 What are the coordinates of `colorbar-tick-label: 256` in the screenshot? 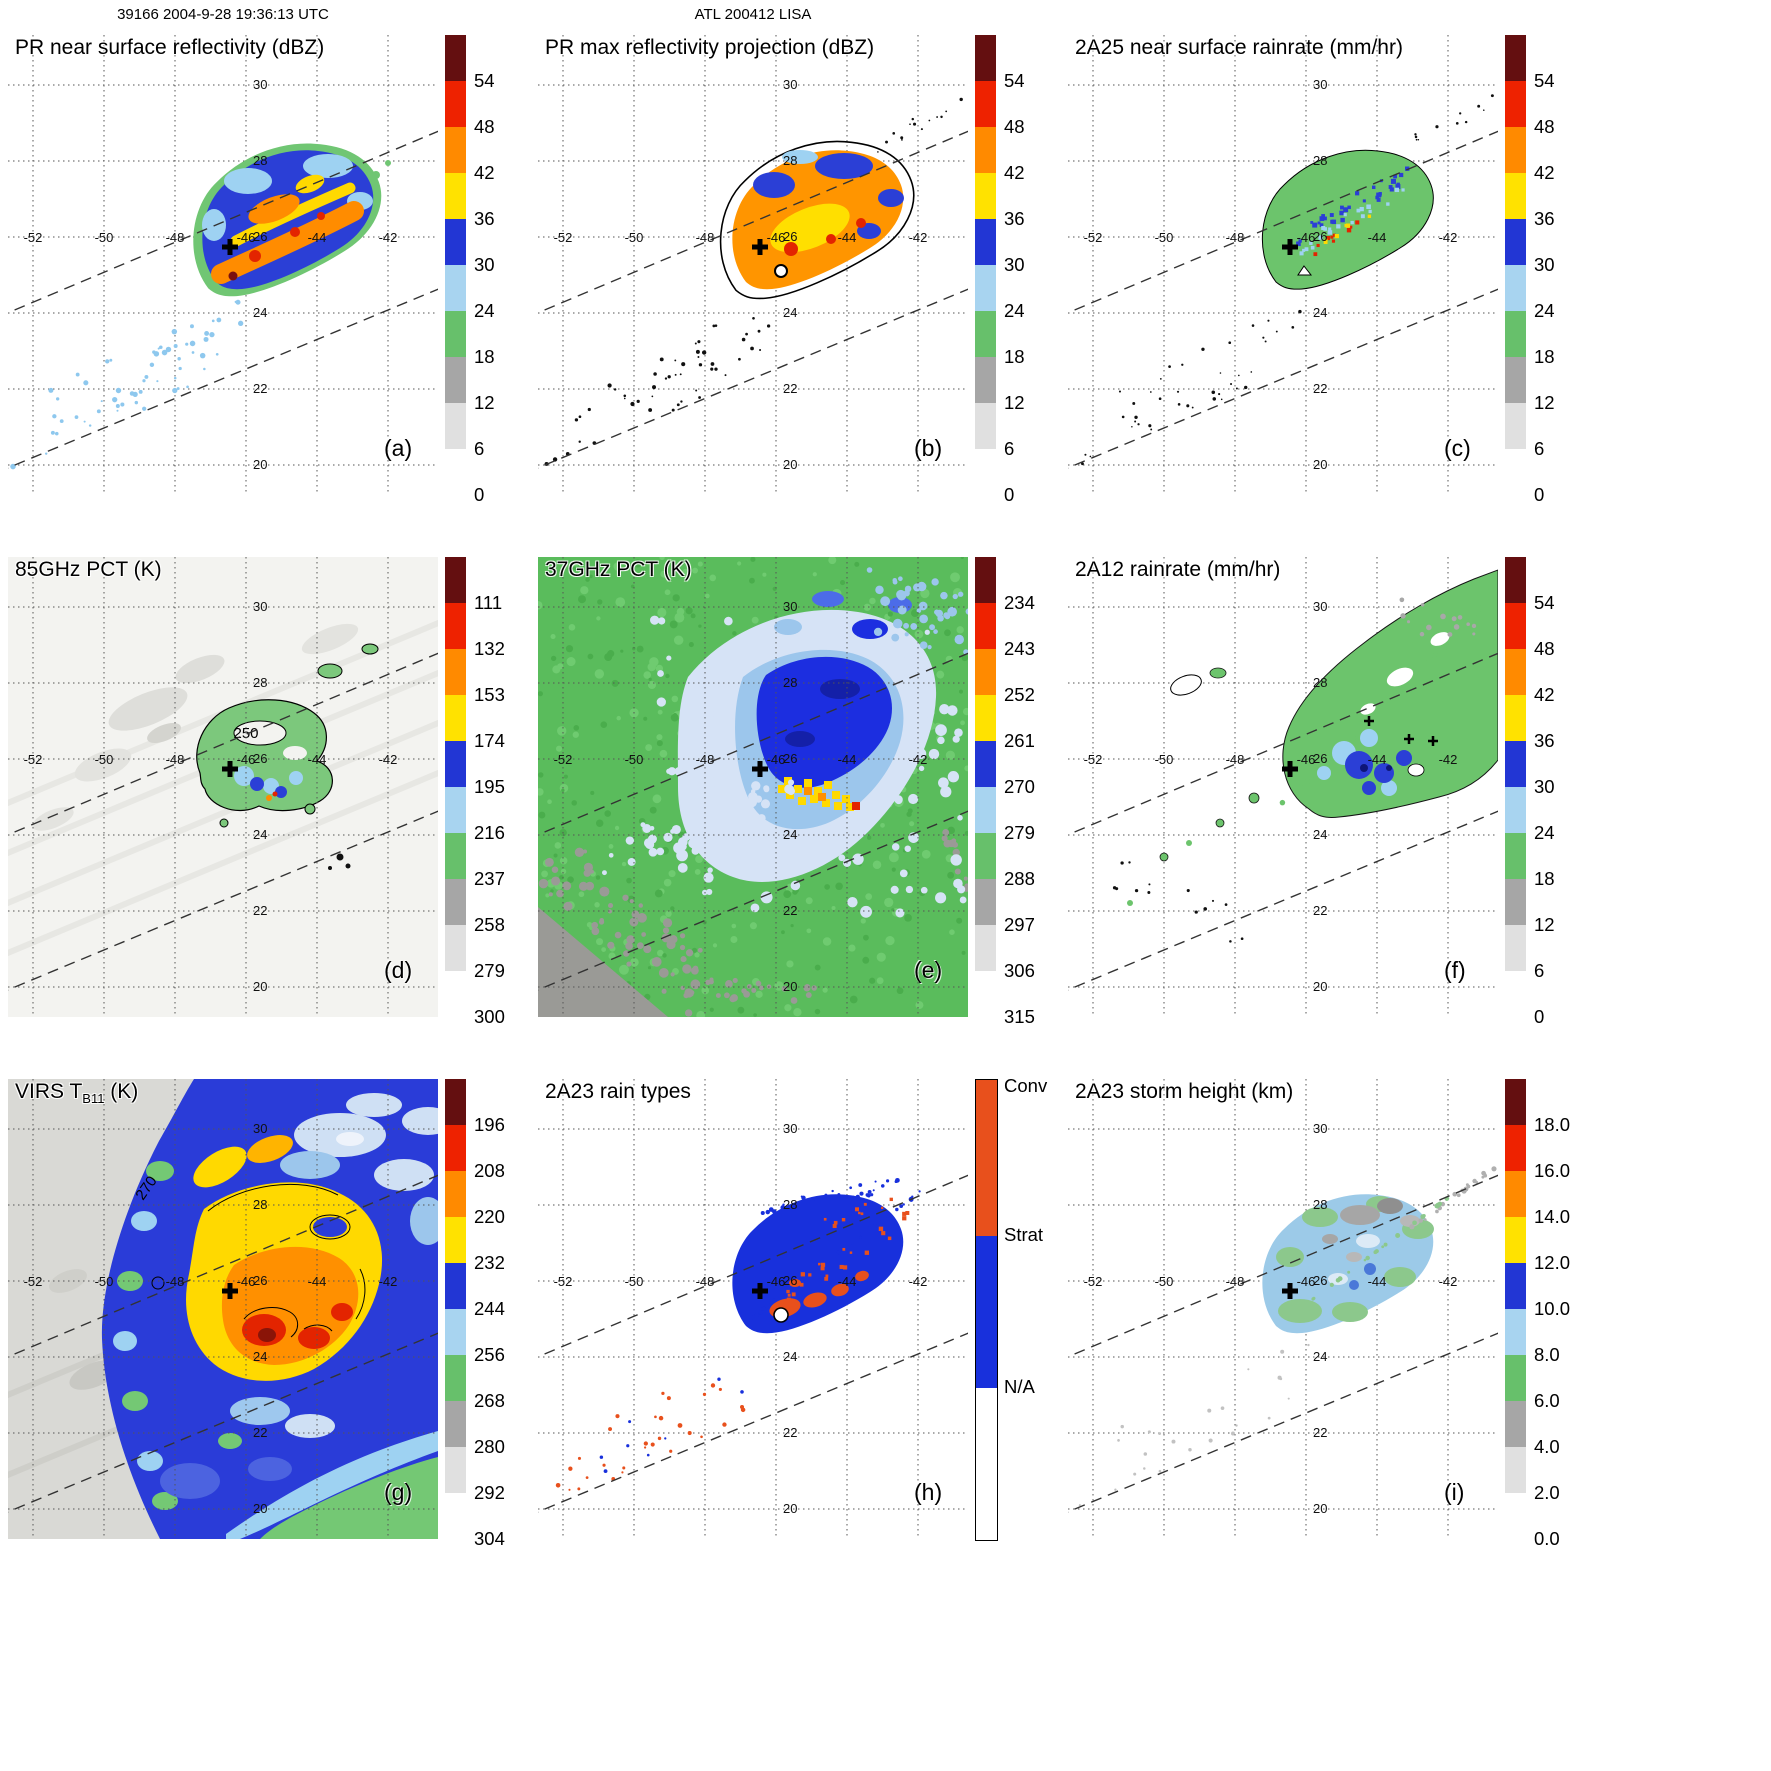 It's located at (489, 1354).